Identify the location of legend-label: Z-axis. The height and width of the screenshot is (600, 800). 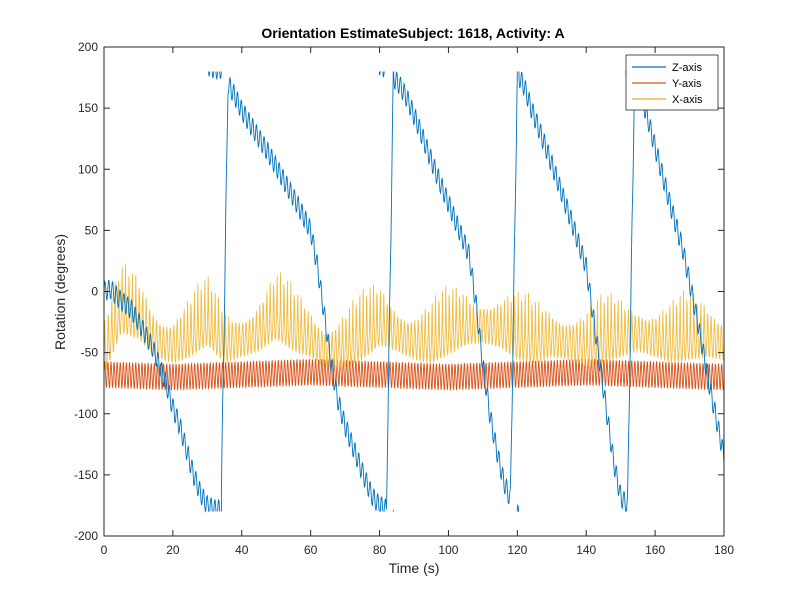
(687, 68).